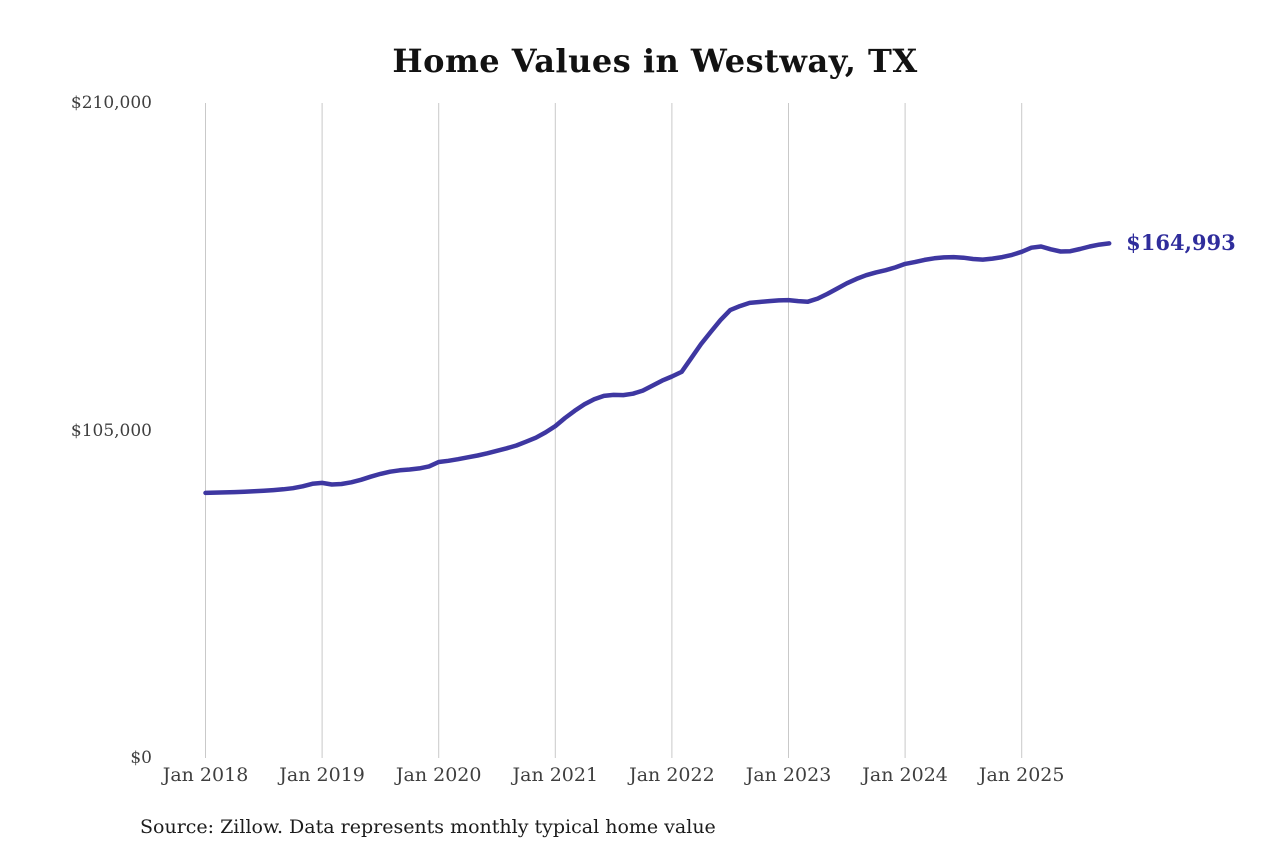 This screenshot has width=1280, height=853. What do you see at coordinates (555, 775) in the screenshot?
I see `x-axis-tick-label: Jan 2021` at bounding box center [555, 775].